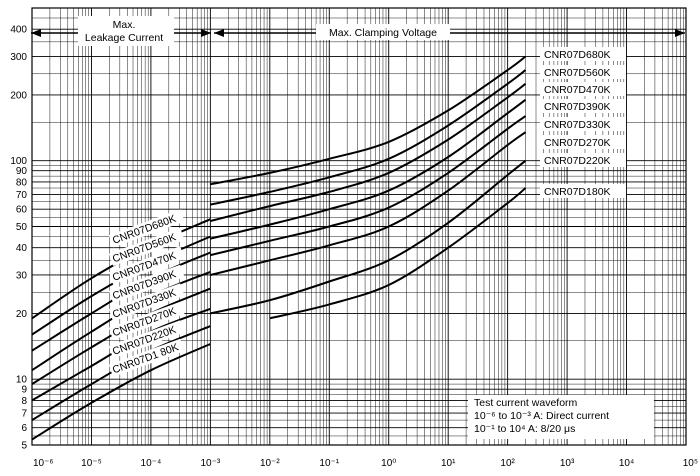 The height and width of the screenshot is (476, 700). What do you see at coordinates (22, 275) in the screenshot?
I see `y-tick-label: 30` at bounding box center [22, 275].